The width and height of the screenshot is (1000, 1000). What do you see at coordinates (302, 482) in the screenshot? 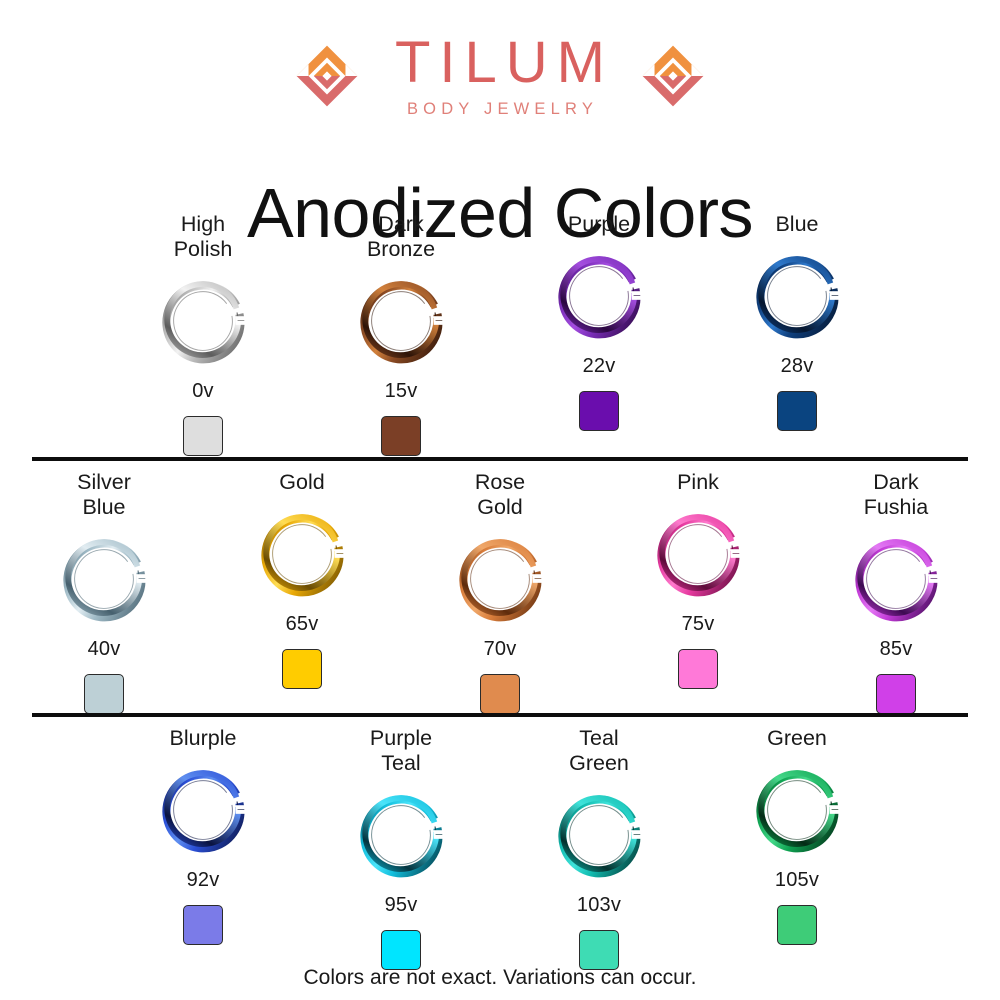
I see `color-name-label: Gold` at bounding box center [302, 482].